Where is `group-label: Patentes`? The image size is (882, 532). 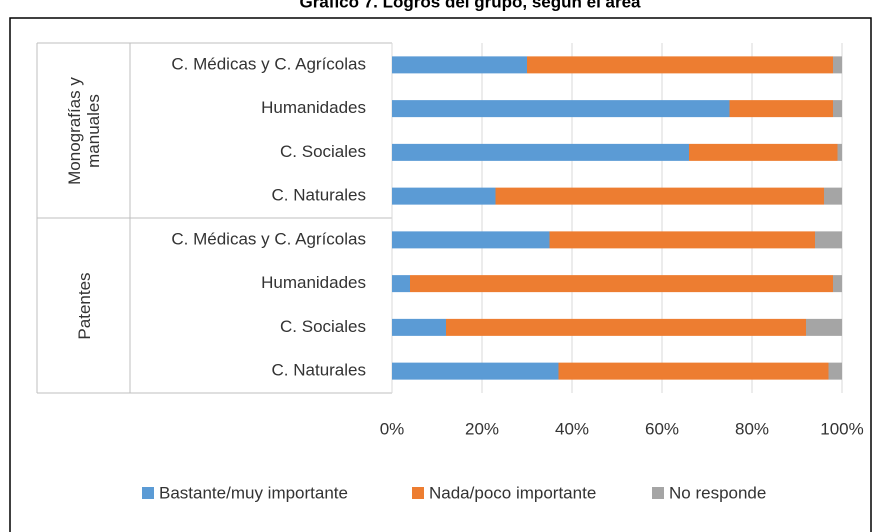 group-label: Patentes is located at coordinates (84, 305).